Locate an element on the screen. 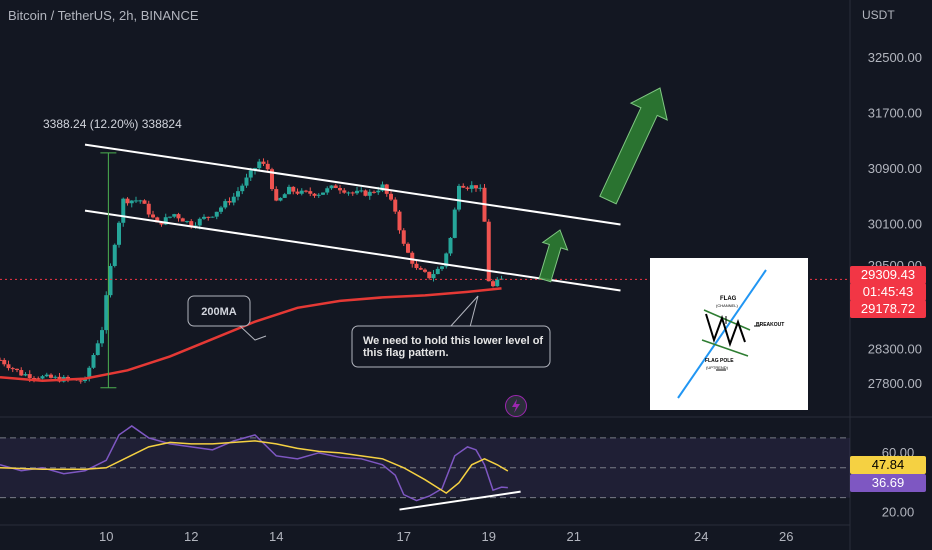  ma-price-label: 29178.72 is located at coordinates (888, 309).